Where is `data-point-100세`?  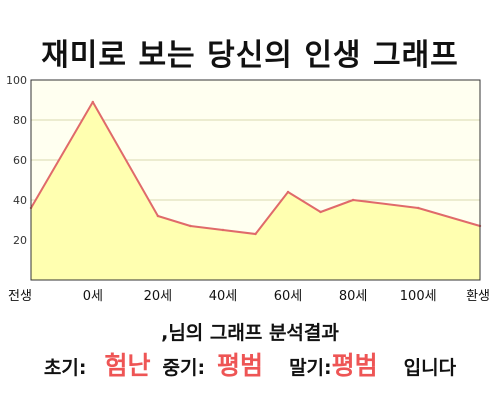 data-point-100세 is located at coordinates (418, 208).